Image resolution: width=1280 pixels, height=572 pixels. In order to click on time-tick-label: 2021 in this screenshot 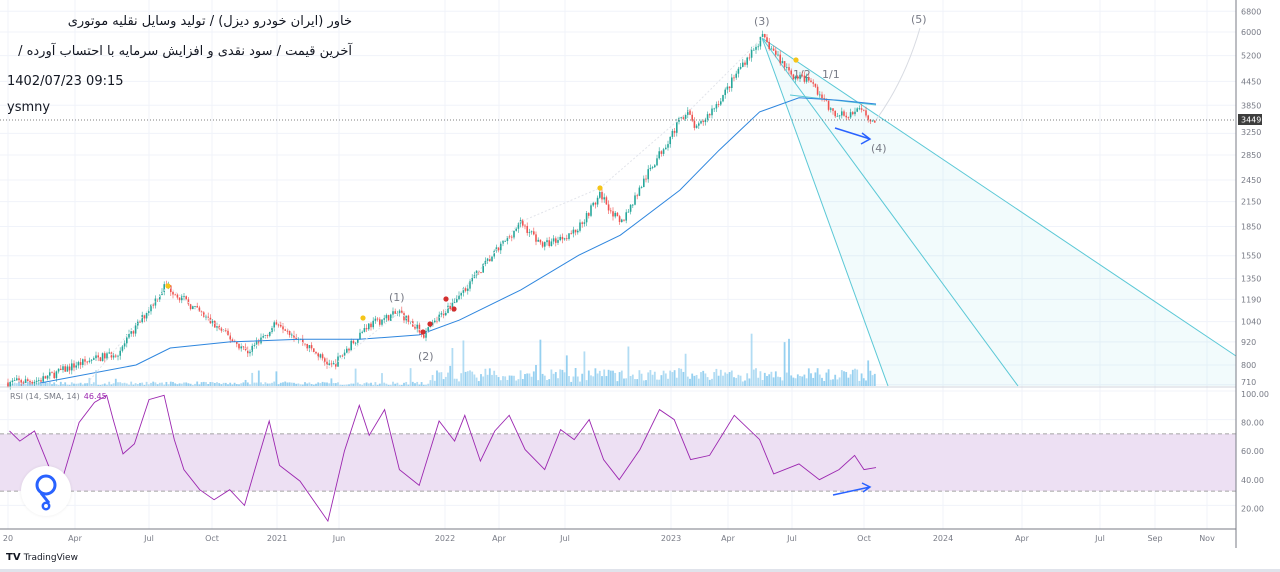, I will do `click(277, 538)`.